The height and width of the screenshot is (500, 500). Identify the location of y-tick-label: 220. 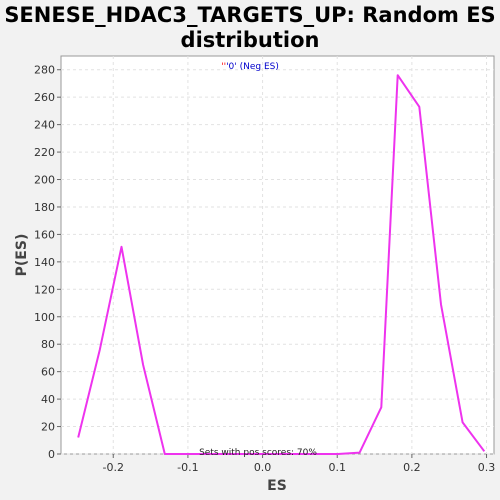
(44, 152).